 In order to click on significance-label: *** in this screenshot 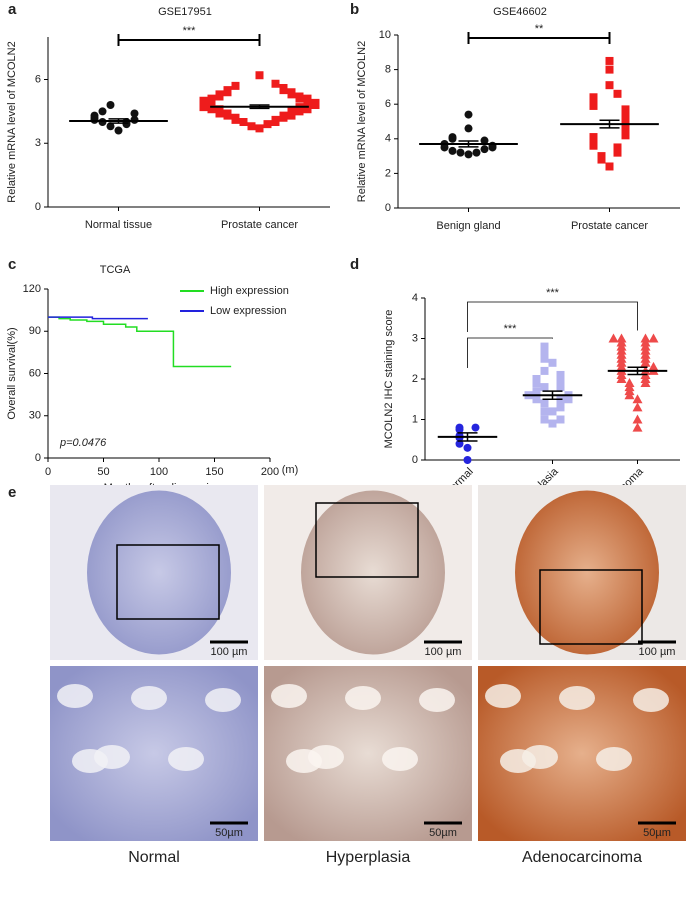, I will do `click(511, 329)`.